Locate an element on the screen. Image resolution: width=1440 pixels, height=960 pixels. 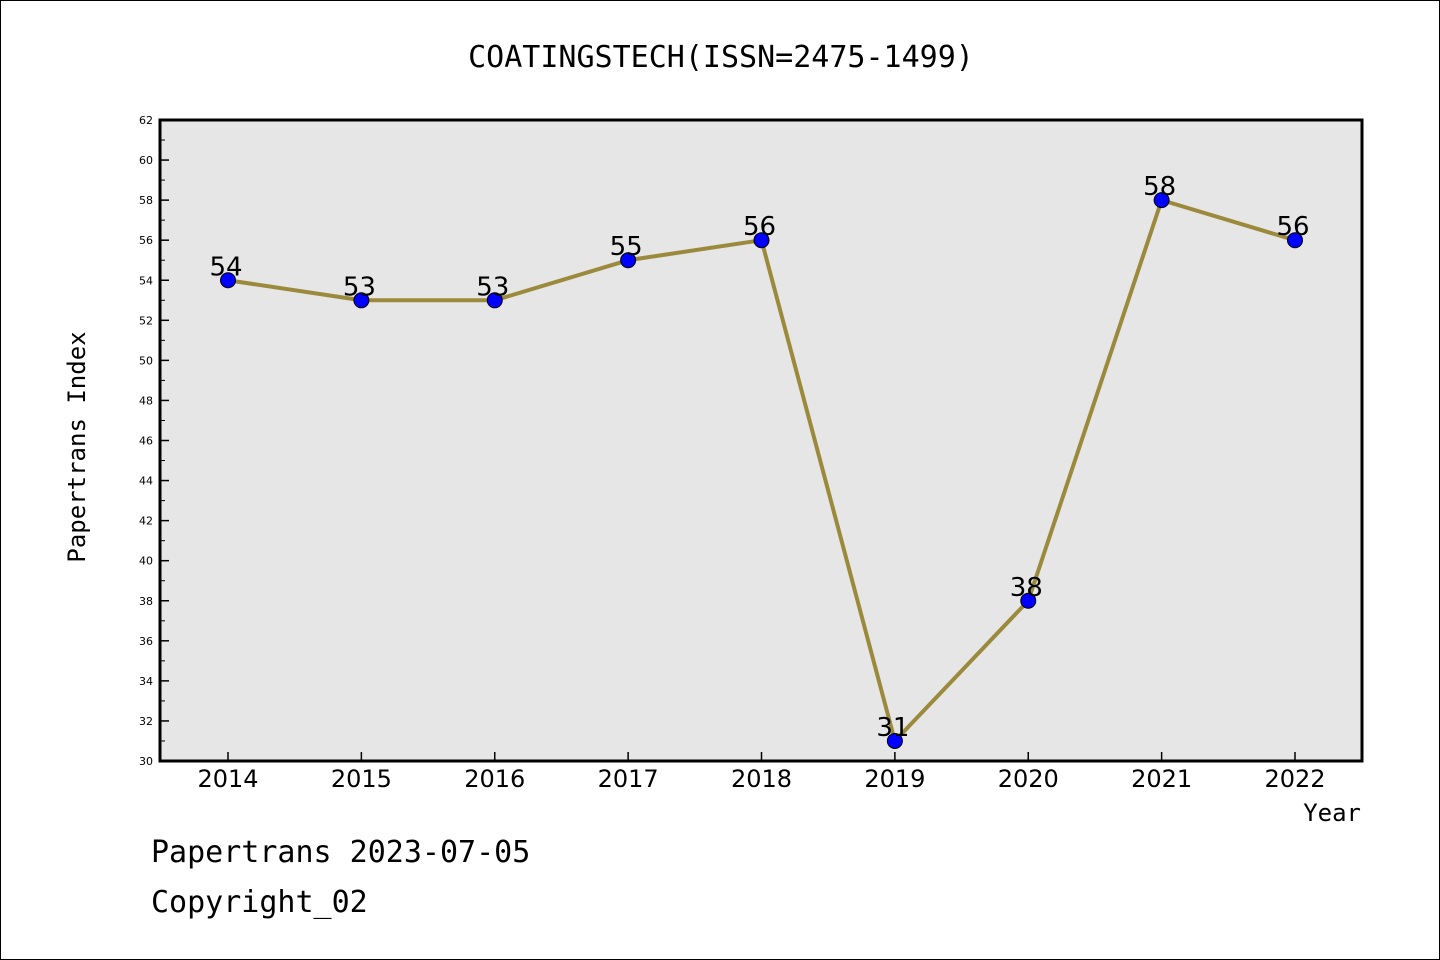
y-tick-label: 44 is located at coordinates (146, 481).